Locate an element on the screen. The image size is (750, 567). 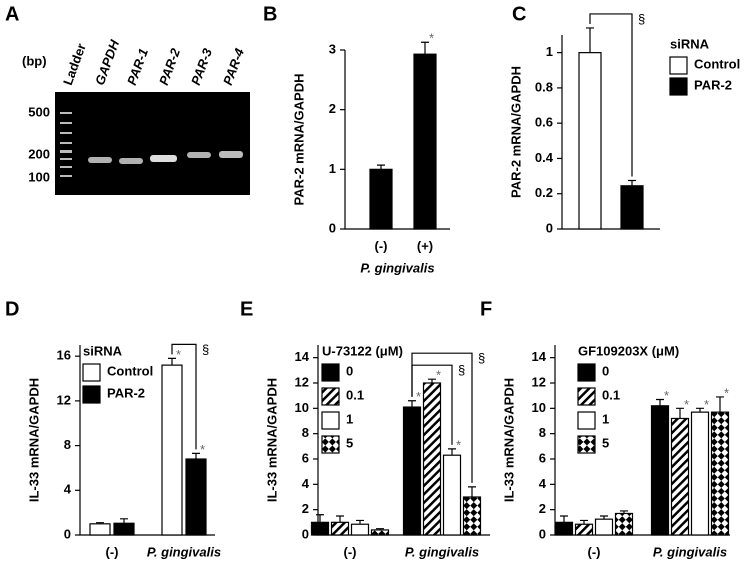
y-tick-label: 0.4 is located at coordinates (544, 157).